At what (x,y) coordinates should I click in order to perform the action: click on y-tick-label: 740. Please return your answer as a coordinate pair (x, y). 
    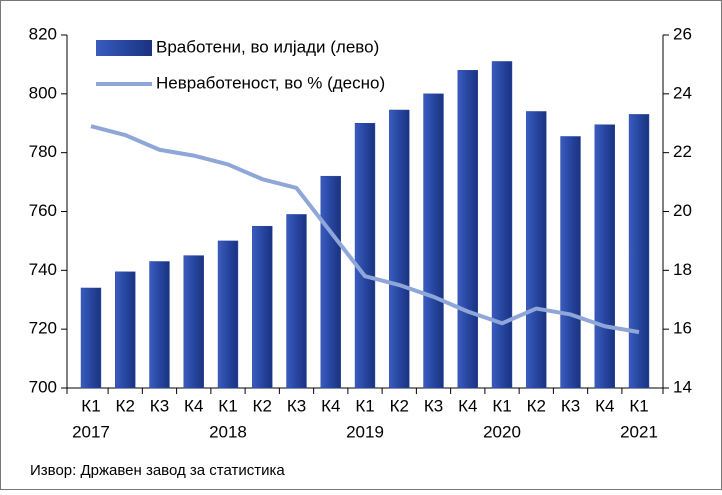
    Looking at the image, I should click on (43, 269).